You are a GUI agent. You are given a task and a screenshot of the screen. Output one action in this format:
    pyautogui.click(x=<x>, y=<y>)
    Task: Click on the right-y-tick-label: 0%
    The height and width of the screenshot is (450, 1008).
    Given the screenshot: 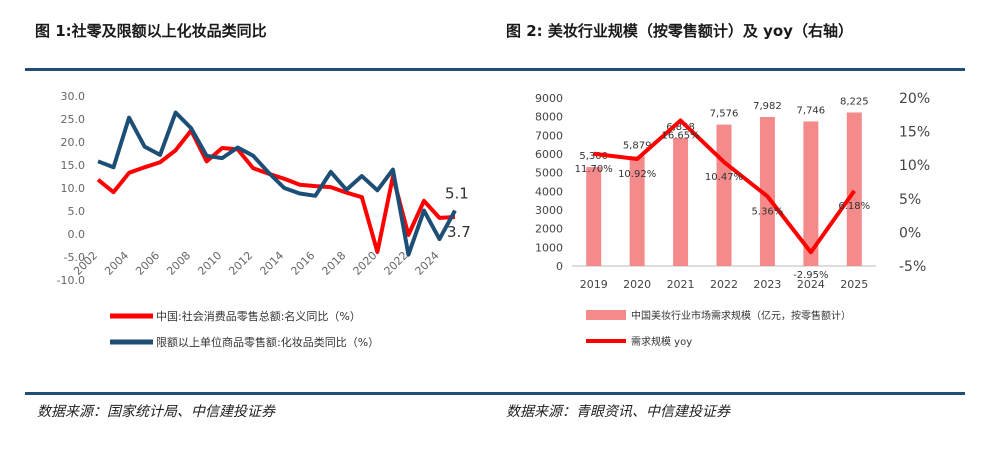 What is the action you would take?
    pyautogui.click(x=910, y=233)
    